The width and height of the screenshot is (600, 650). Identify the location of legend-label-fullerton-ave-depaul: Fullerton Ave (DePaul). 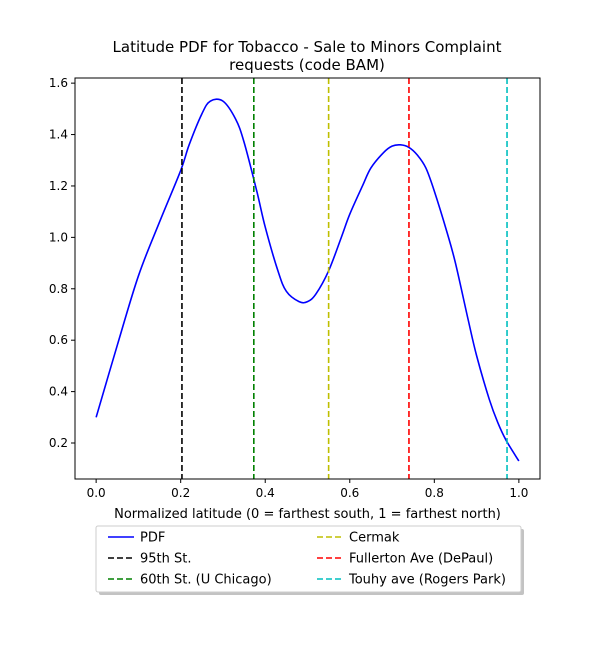
(421, 559).